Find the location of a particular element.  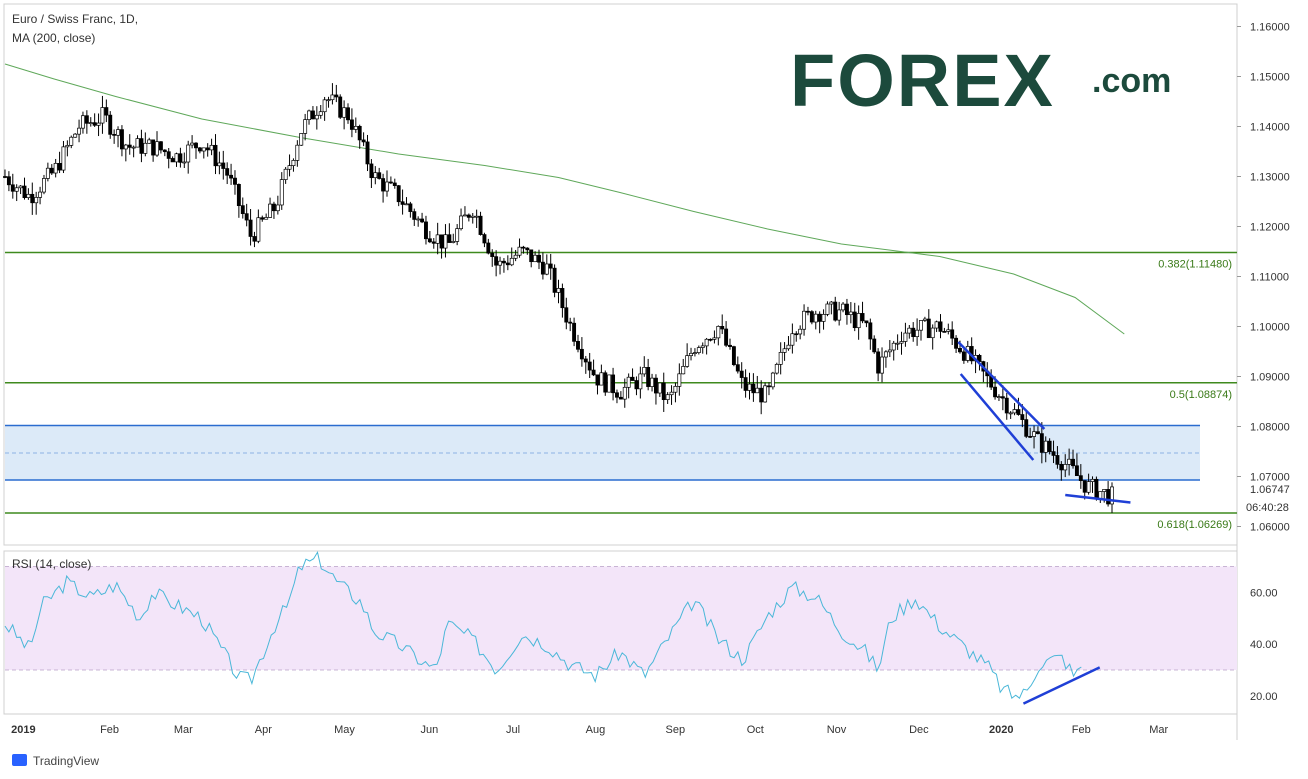

forex-logo-text: FOREX is located at coordinates (922, 80).